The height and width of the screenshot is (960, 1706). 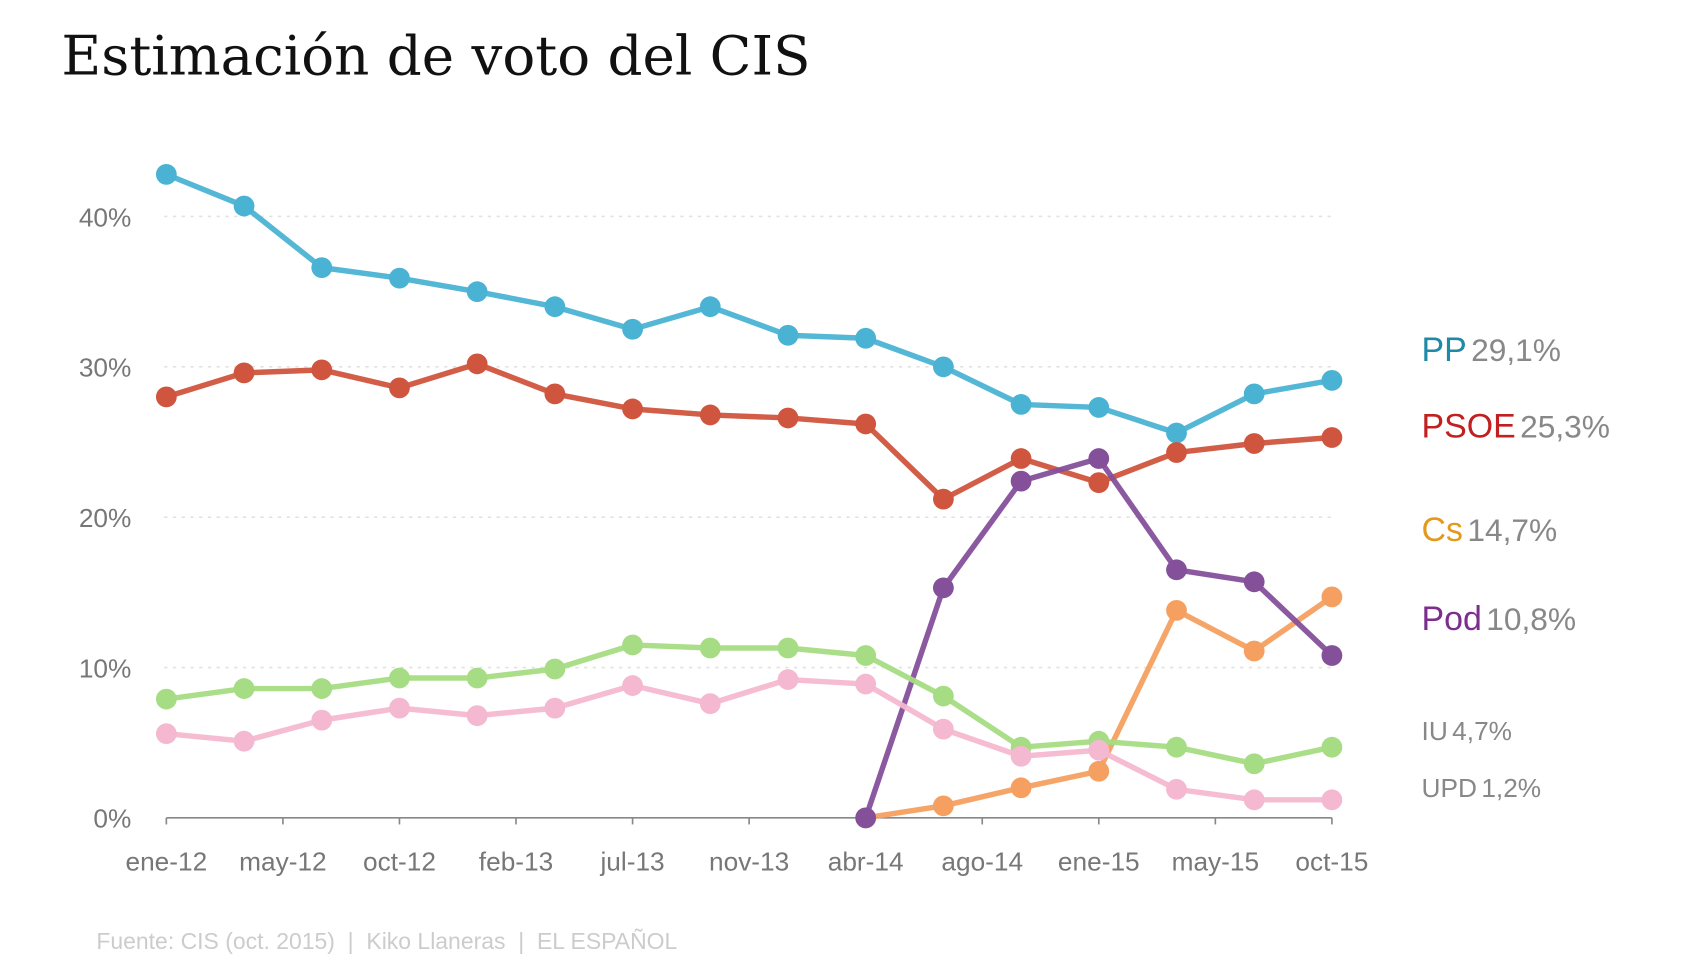 What do you see at coordinates (112, 819) in the screenshot?
I see `y-tick-label: 0%` at bounding box center [112, 819].